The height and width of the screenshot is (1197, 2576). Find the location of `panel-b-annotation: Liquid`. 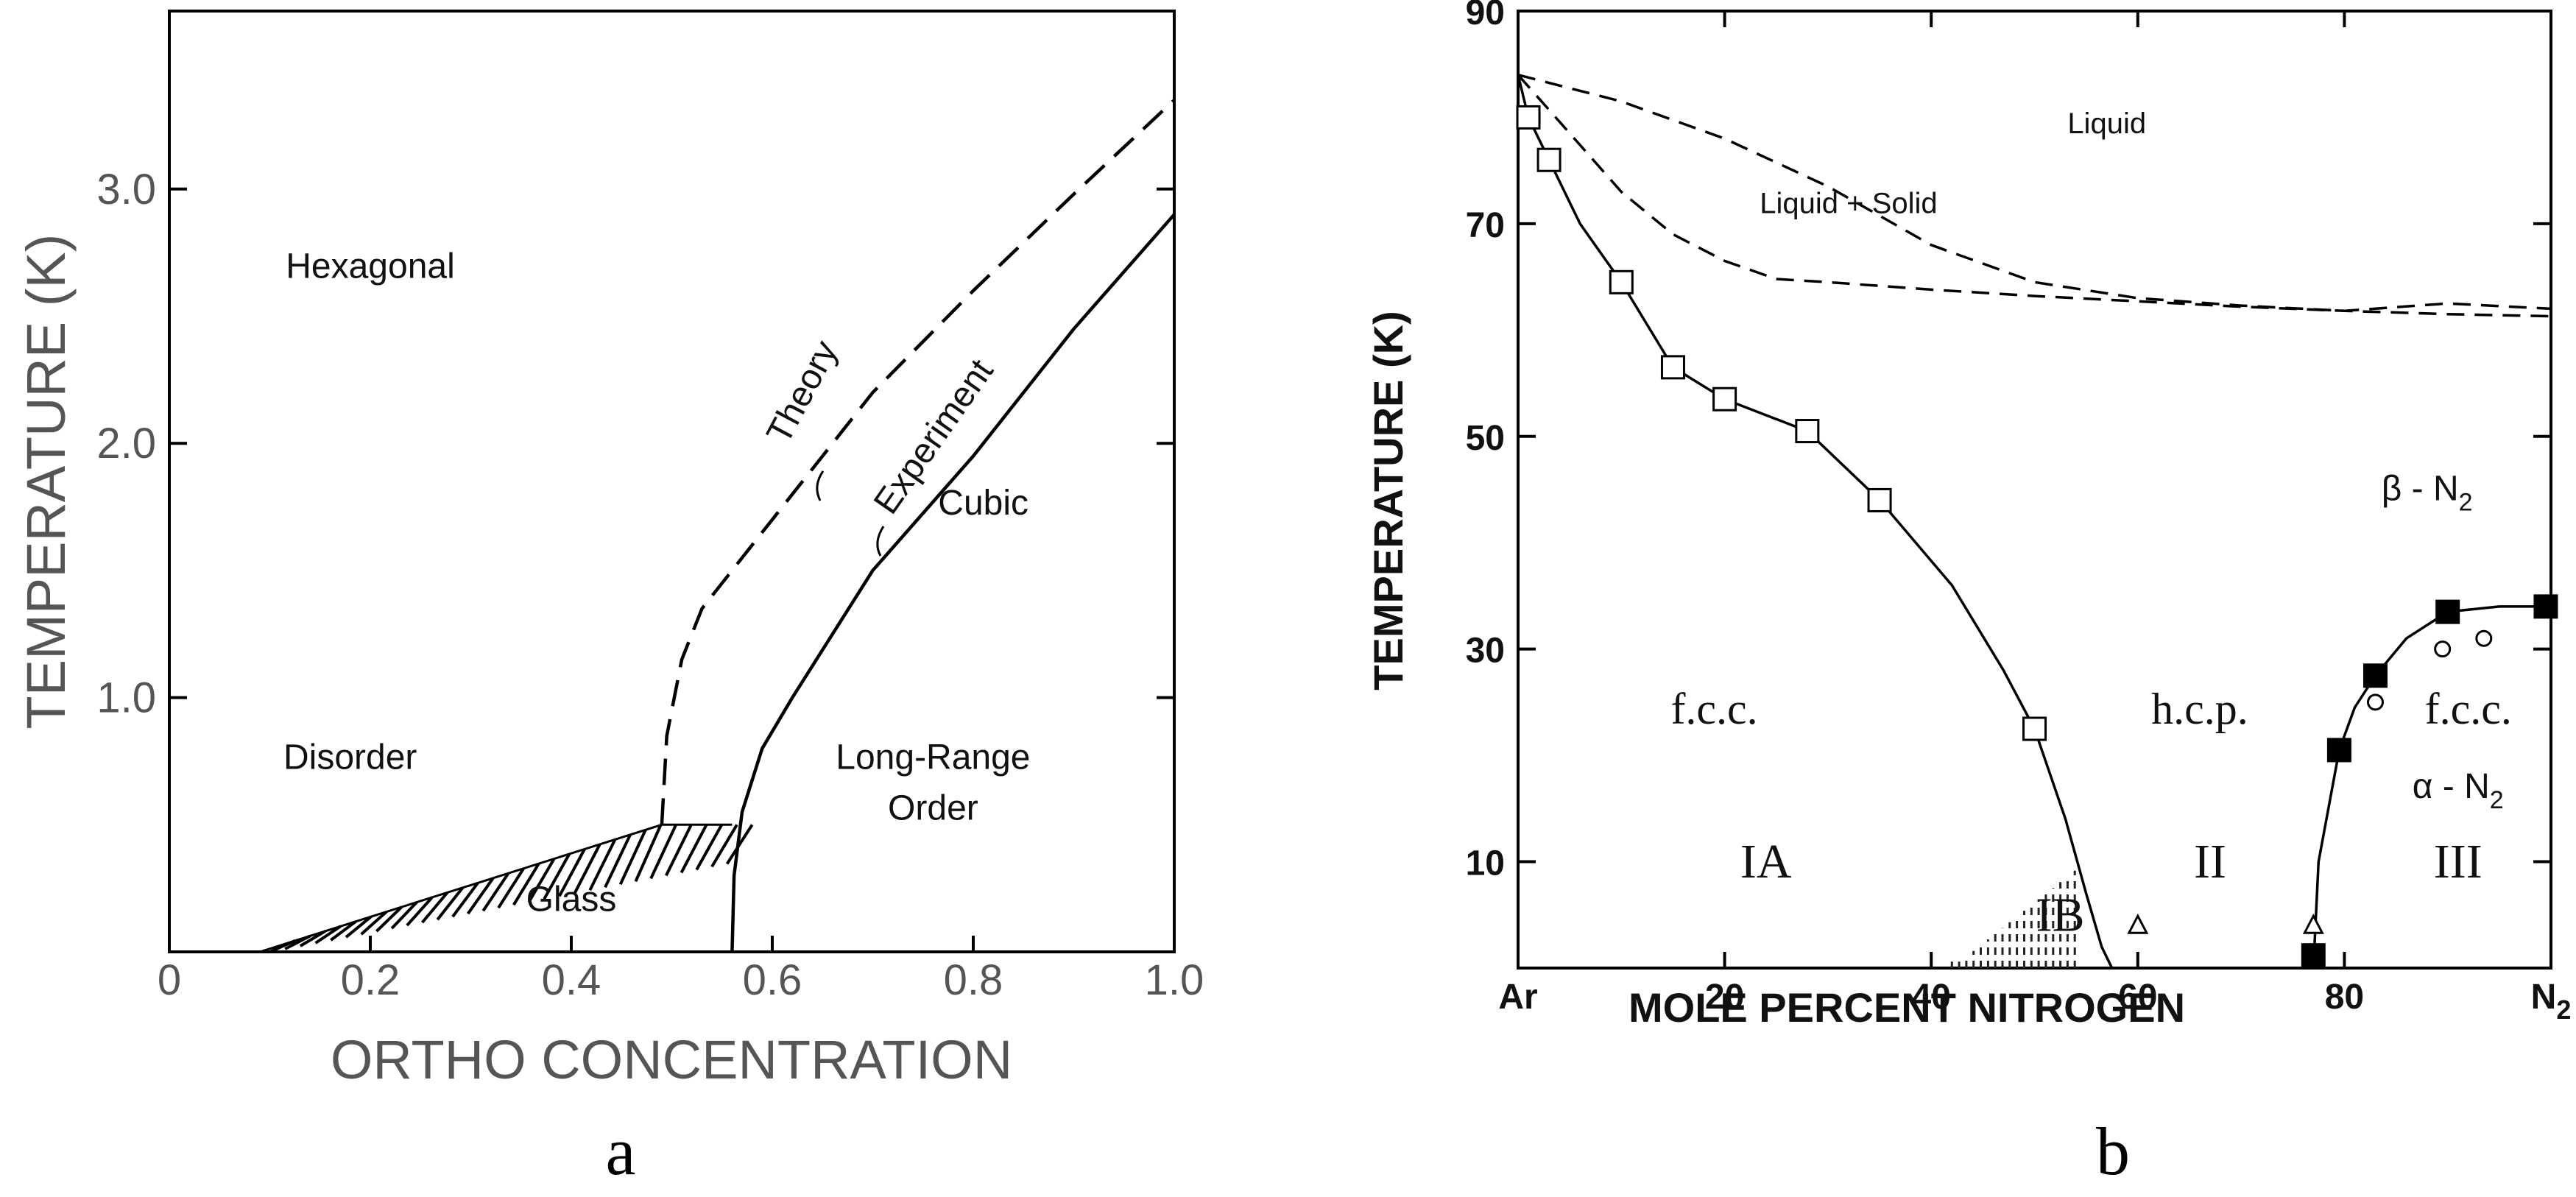

panel-b-annotation: Liquid is located at coordinates (2106, 123).